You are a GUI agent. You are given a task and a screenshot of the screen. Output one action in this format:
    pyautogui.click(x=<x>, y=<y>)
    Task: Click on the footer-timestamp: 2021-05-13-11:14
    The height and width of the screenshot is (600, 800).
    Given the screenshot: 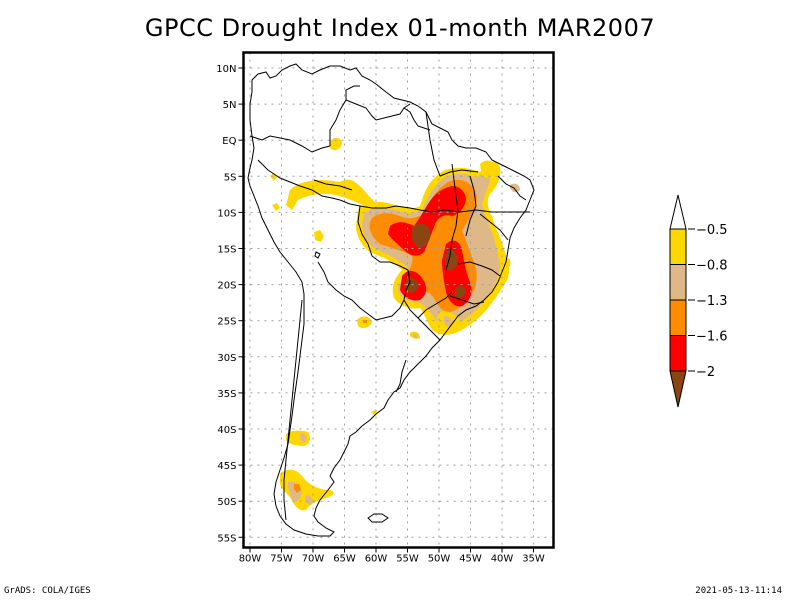 What is the action you would take?
    pyautogui.click(x=738, y=591)
    